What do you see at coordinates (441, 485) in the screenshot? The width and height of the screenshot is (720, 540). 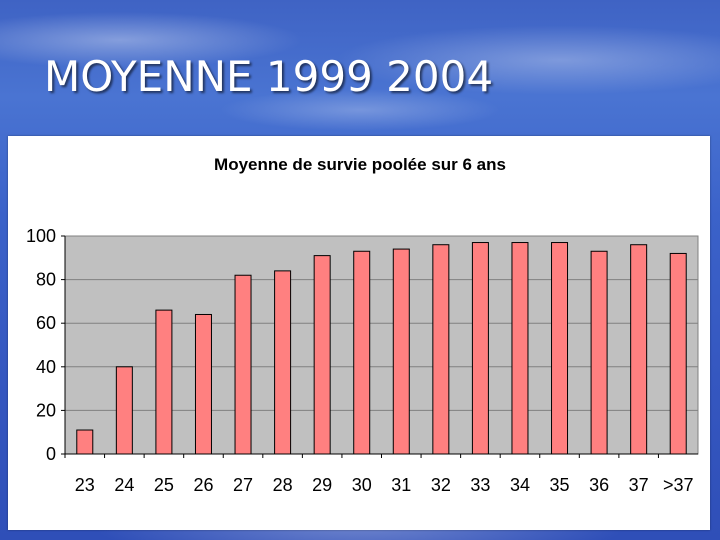 I see `x-tick-label: 32` at bounding box center [441, 485].